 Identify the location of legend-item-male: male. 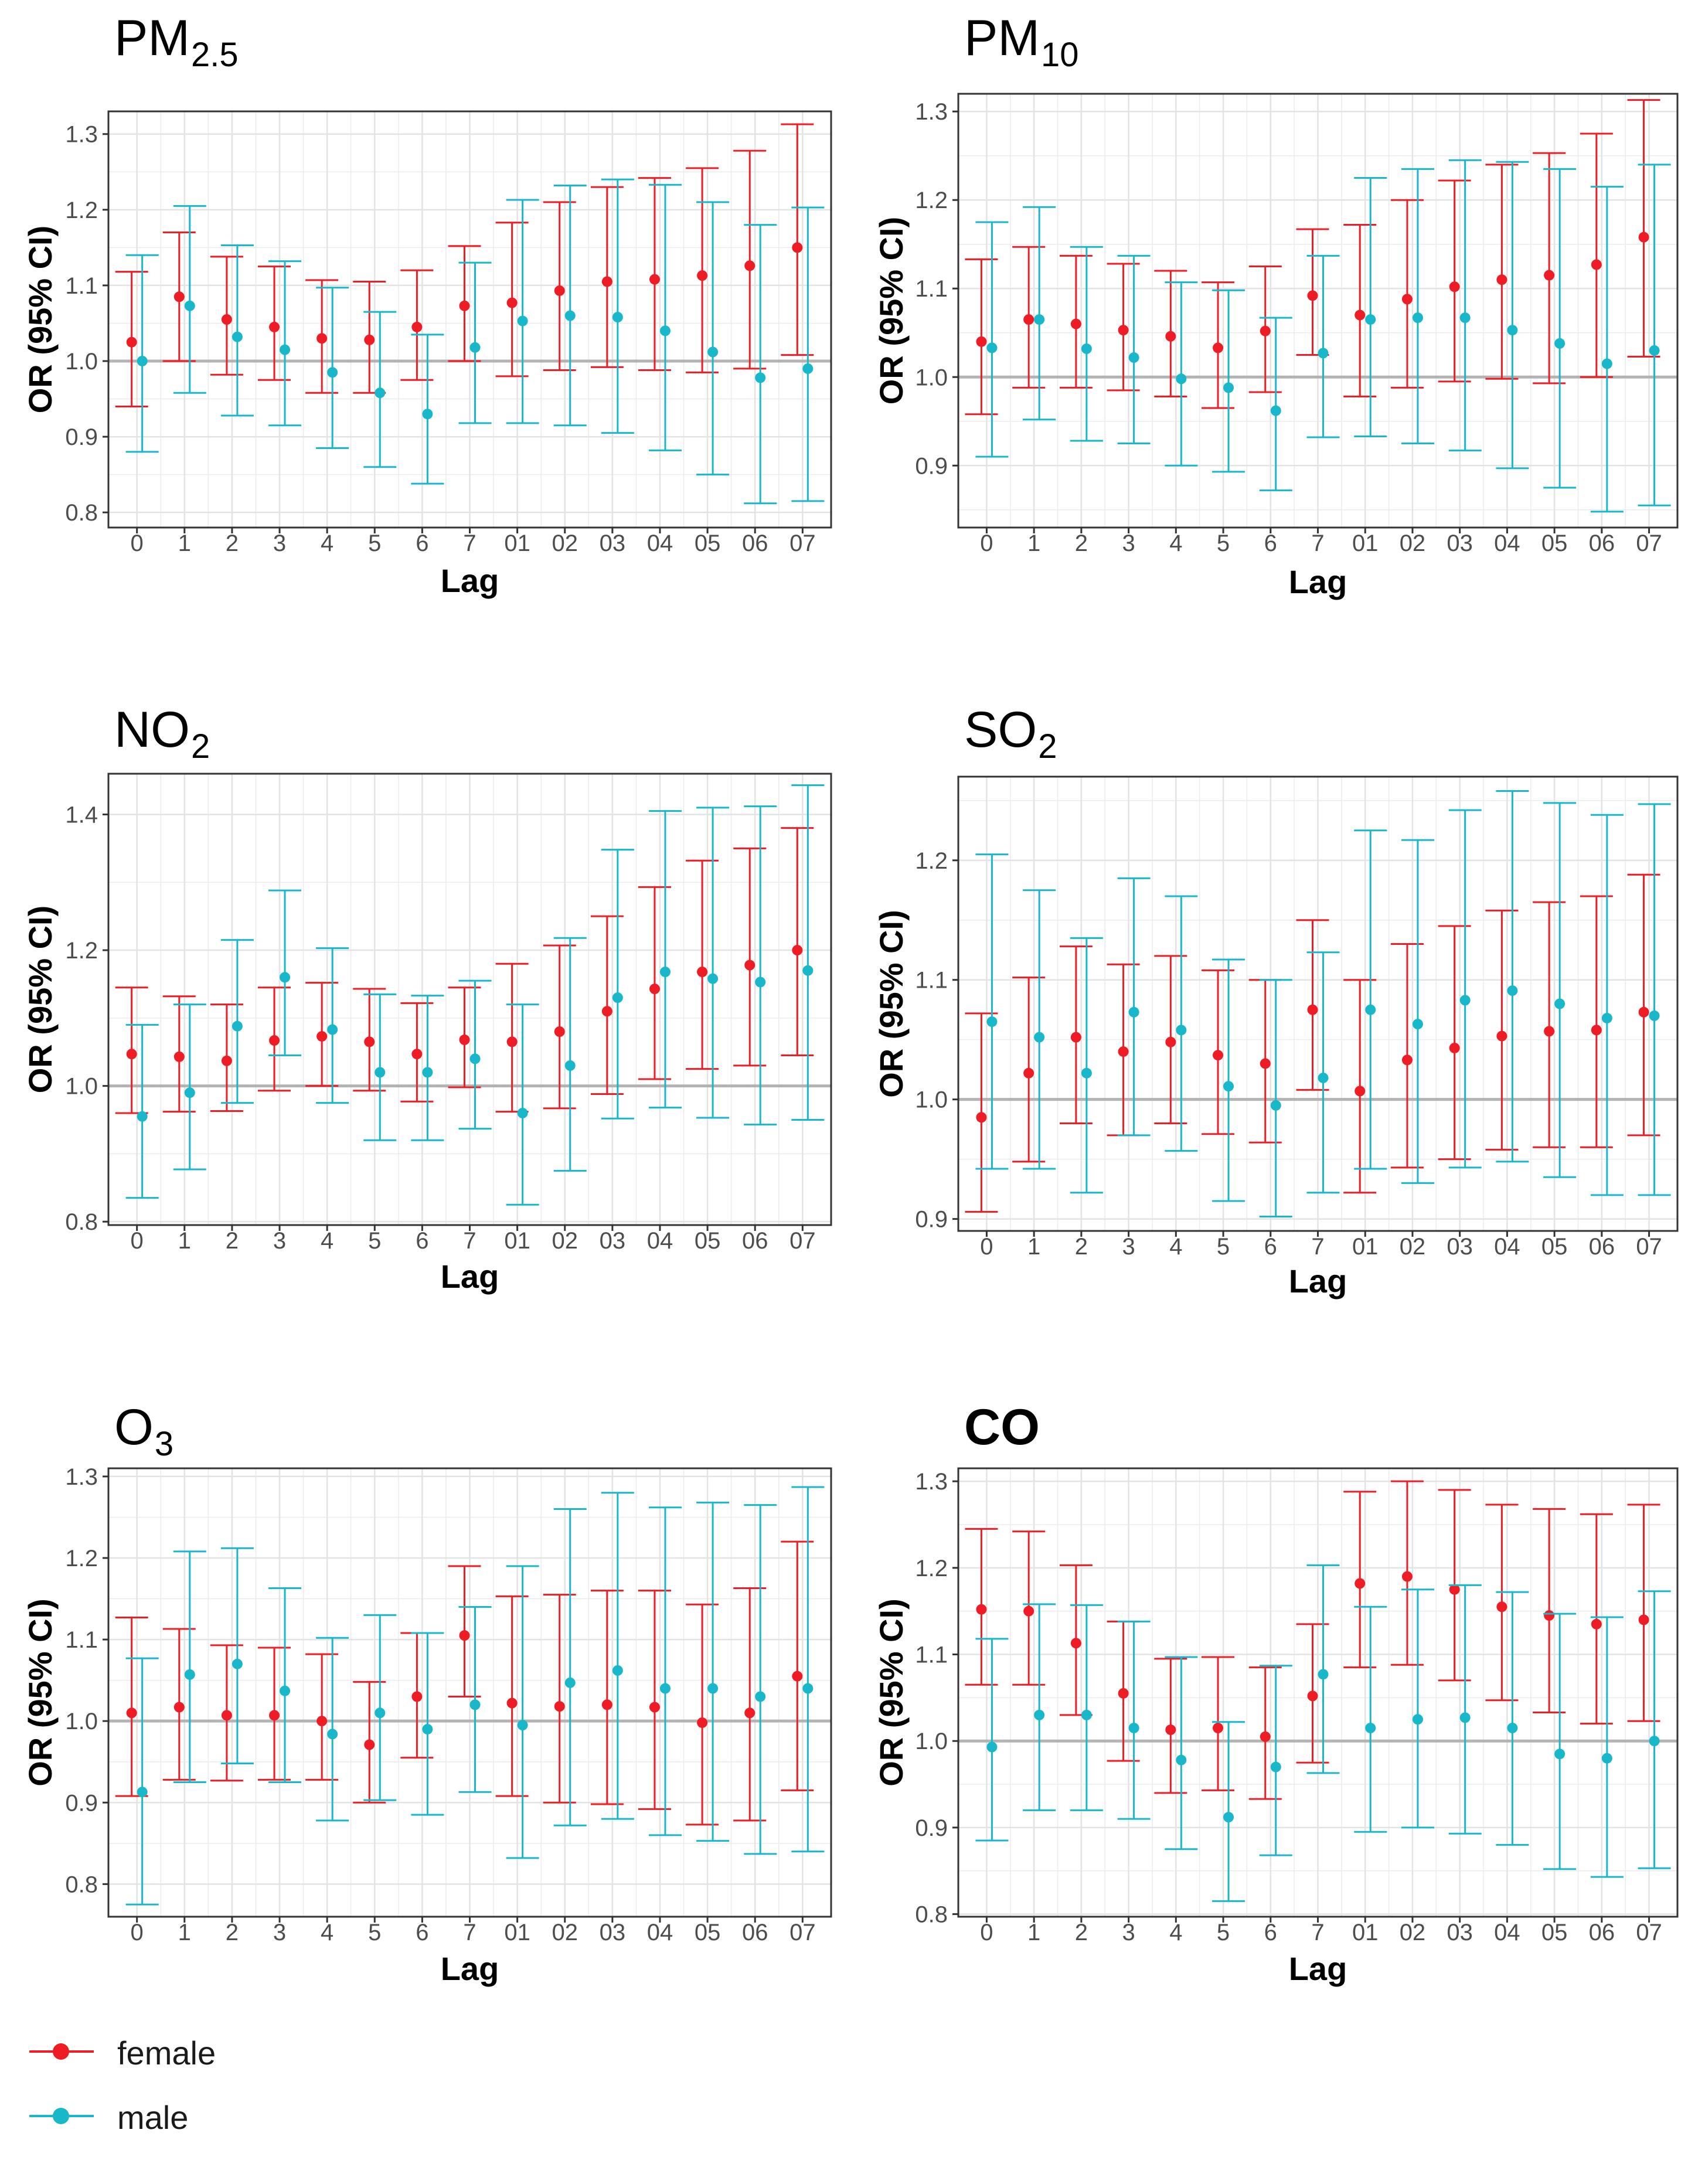
(228, 2116).